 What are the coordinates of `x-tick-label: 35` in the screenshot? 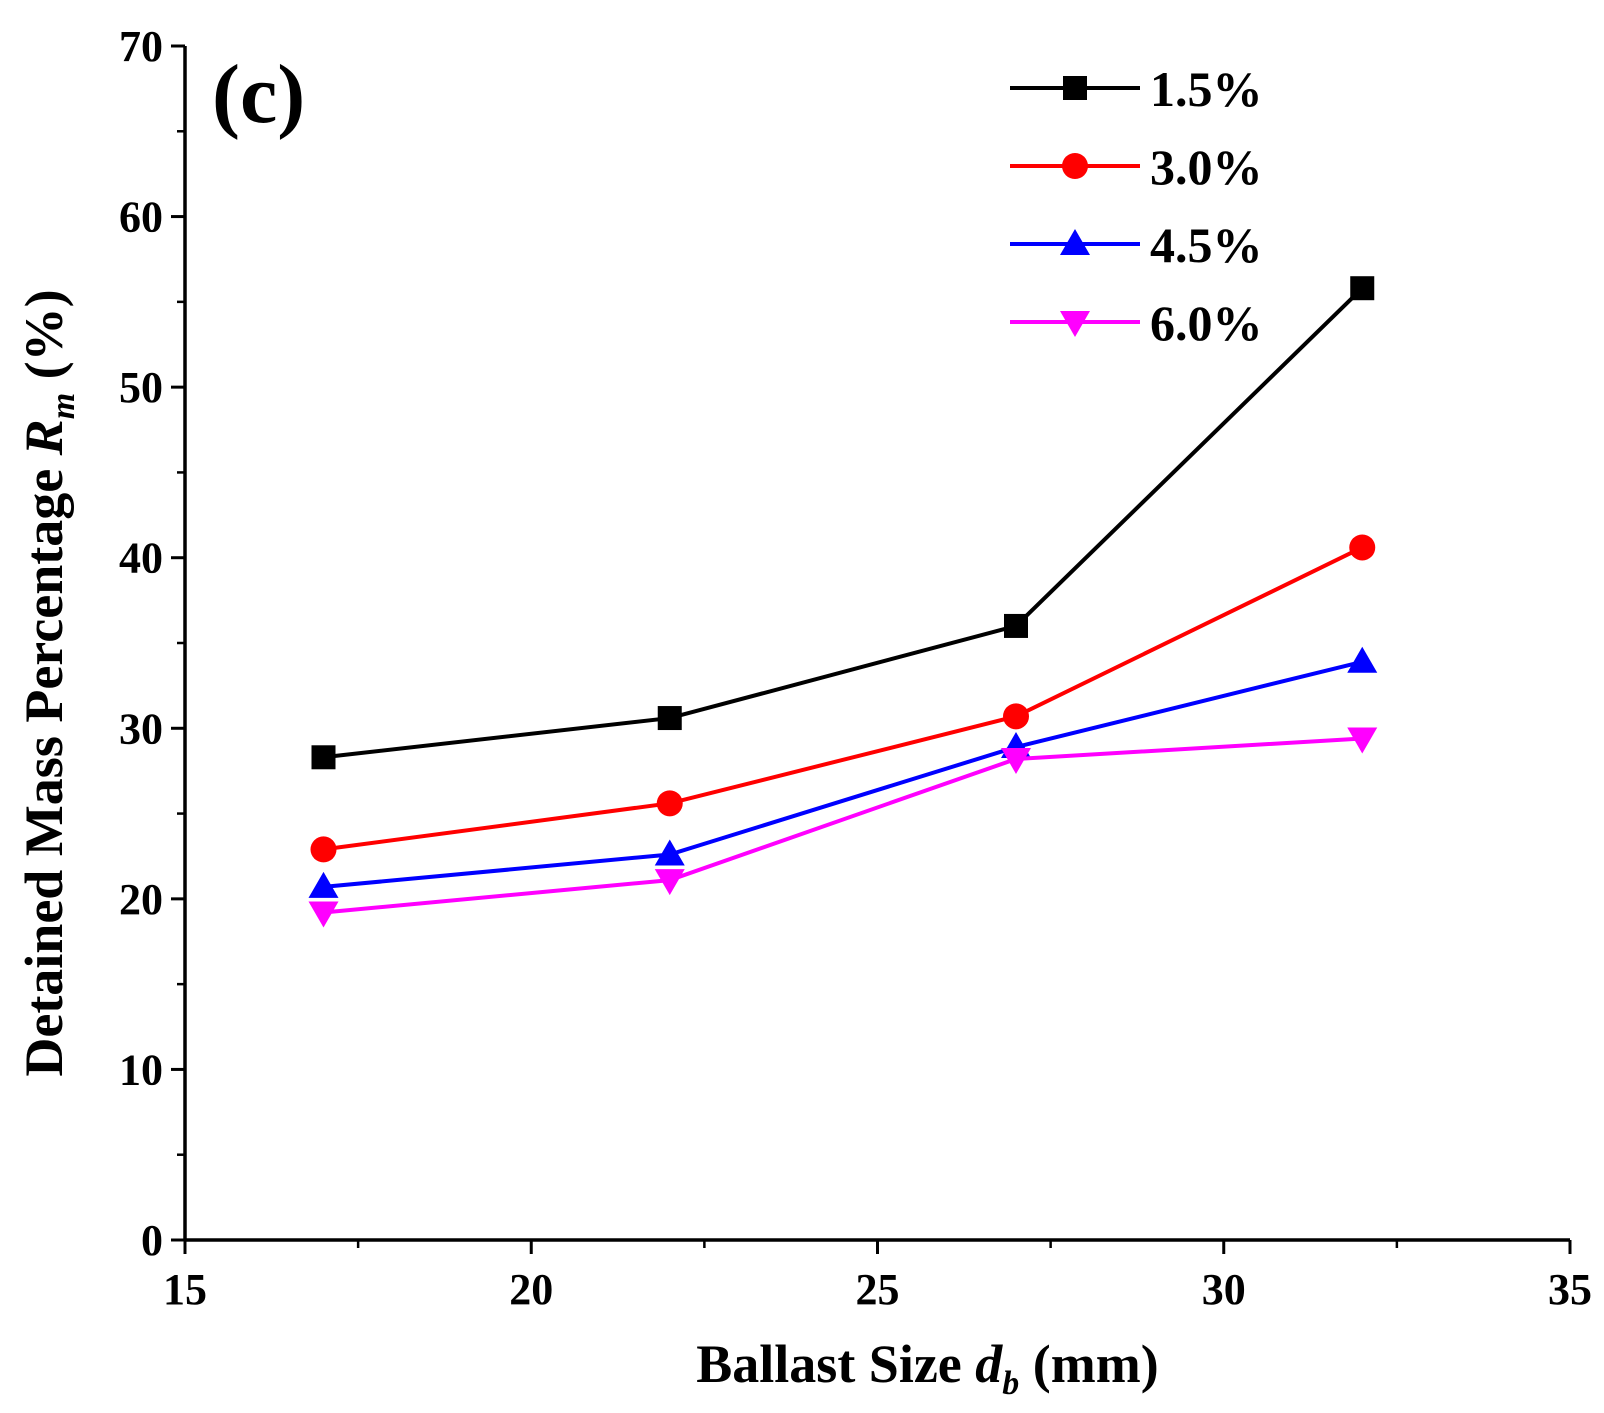 It's located at (1570, 1289).